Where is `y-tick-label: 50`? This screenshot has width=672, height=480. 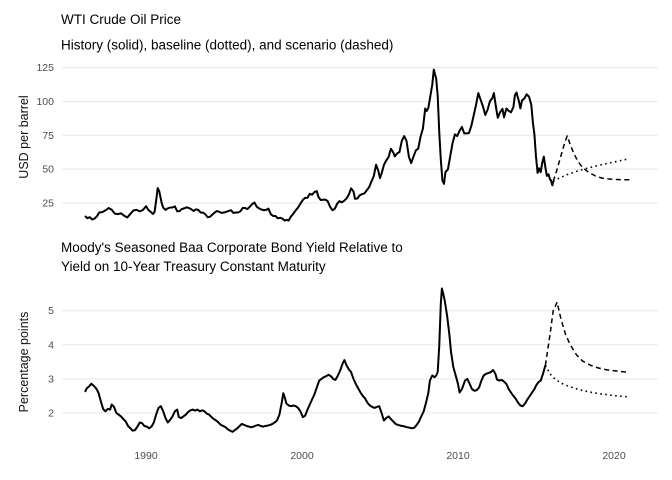
y-tick-label: 50 is located at coordinates (48, 170).